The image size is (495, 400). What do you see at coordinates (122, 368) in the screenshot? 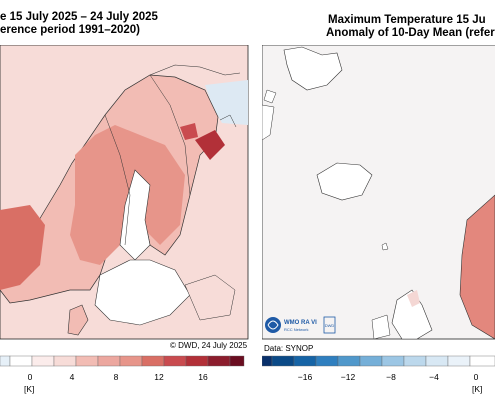
I see `left-colorbar: 0 4 8 12 16` at bounding box center [122, 368].